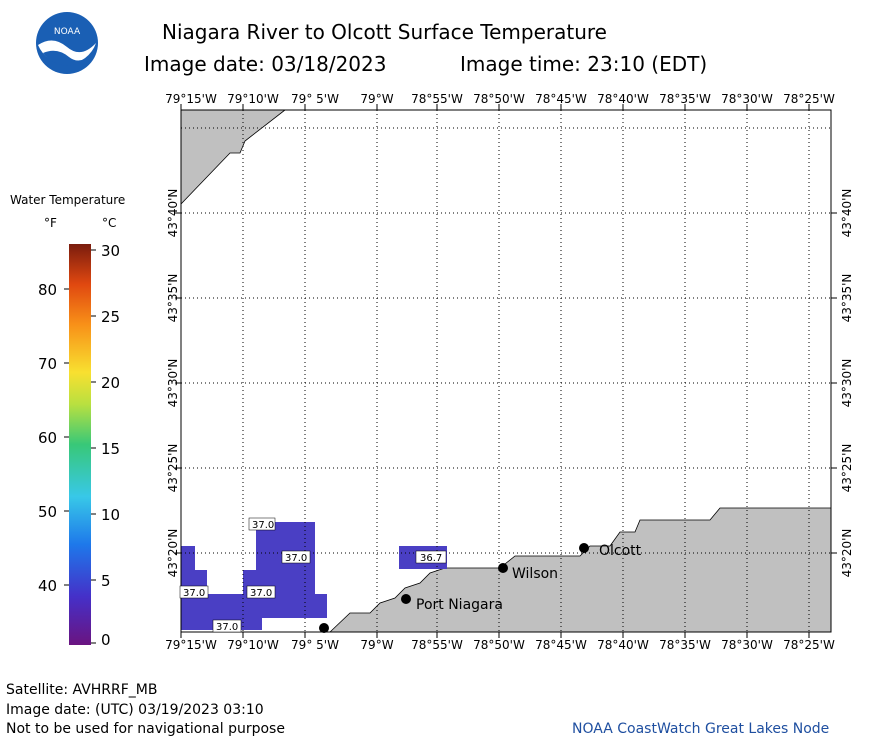 The image size is (871, 745). What do you see at coordinates (47, 512) in the screenshot?
I see `f-tick-50: 50` at bounding box center [47, 512].